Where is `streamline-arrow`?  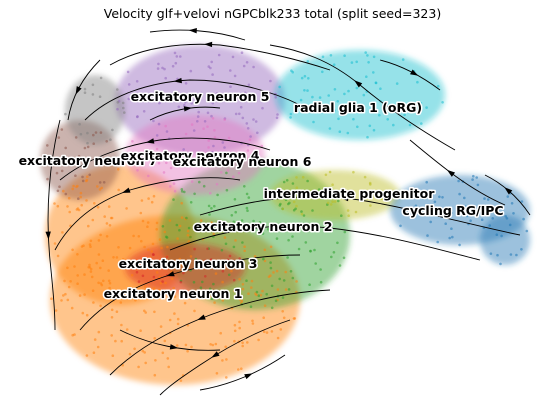 streamline-arrow is located at coordinates (48, 235).